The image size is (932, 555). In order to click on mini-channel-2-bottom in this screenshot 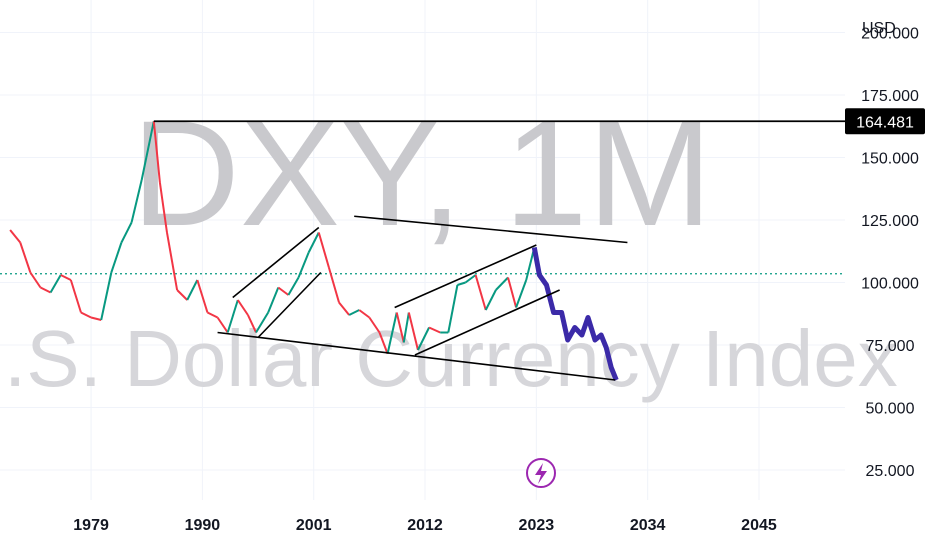, I will do `click(487, 322)`.